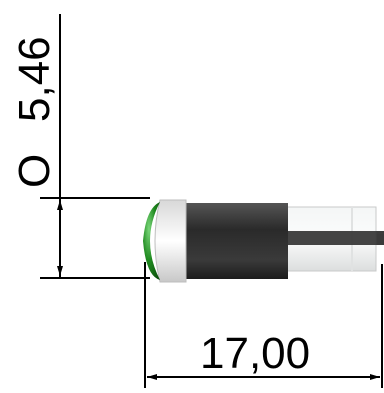  I want to click on diameter-symbol: O, so click(34, 171).